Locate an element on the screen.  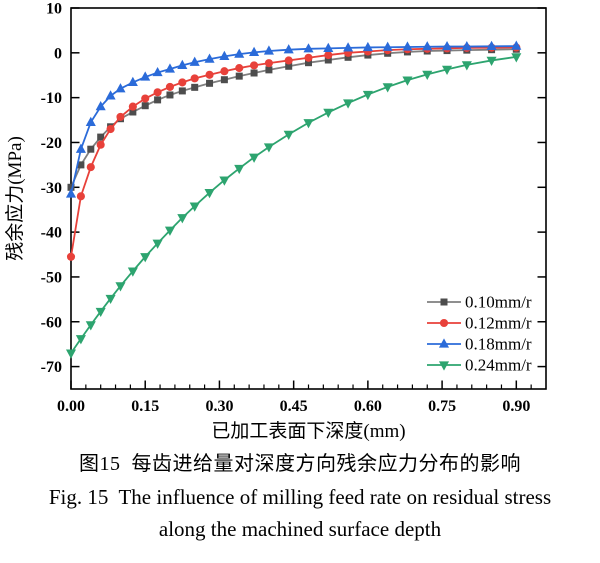
x-tick-label: 0.00 is located at coordinates (71, 406).